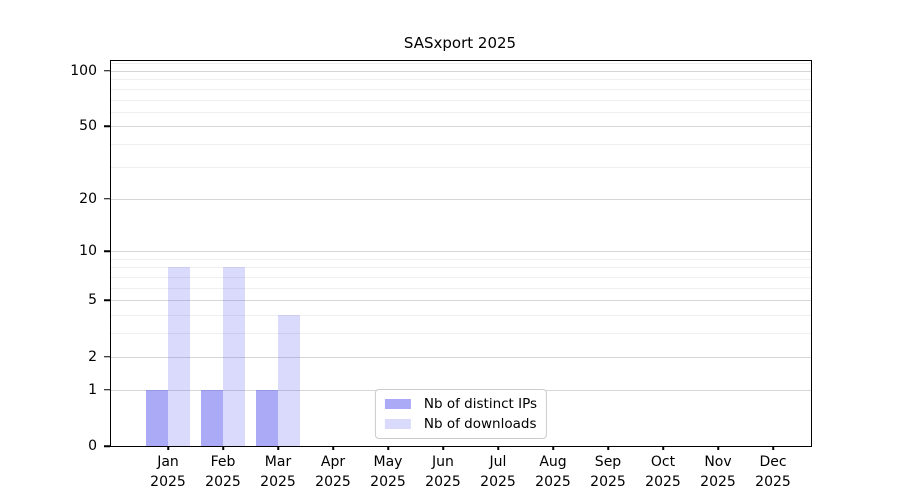 Image resolution: width=900 pixels, height=500 pixels. I want to click on x-tick-label: Feb 2025, so click(223, 472).